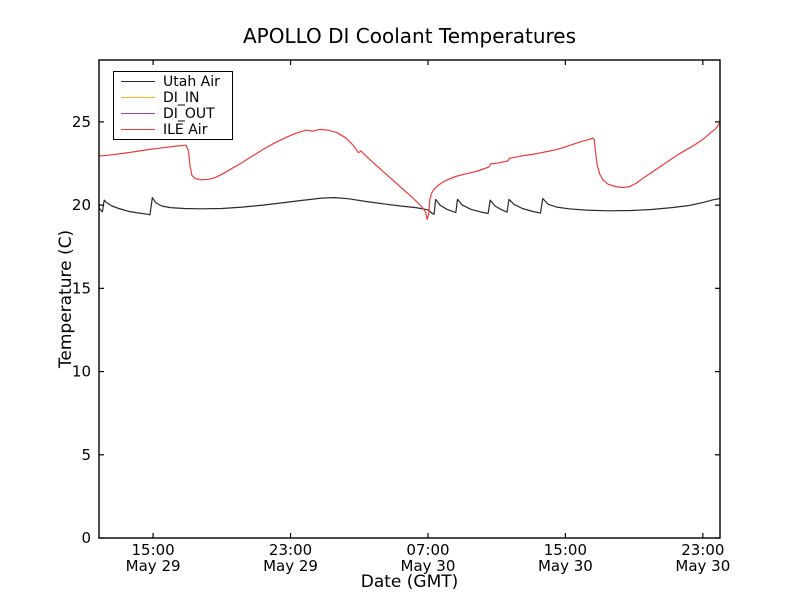 Image resolution: width=800 pixels, height=600 pixels. I want to click on y-tick-label: 0, so click(86, 538).